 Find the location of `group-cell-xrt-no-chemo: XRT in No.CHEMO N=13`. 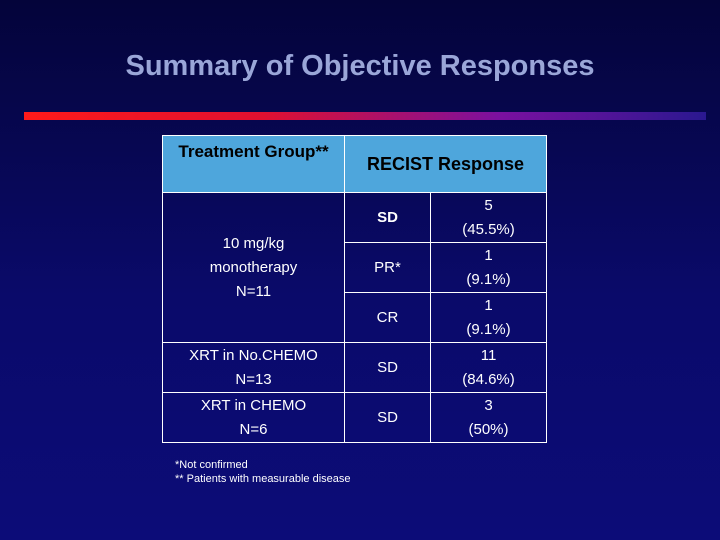

group-cell-xrt-no-chemo: XRT in No.CHEMO N=13 is located at coordinates (253, 367).